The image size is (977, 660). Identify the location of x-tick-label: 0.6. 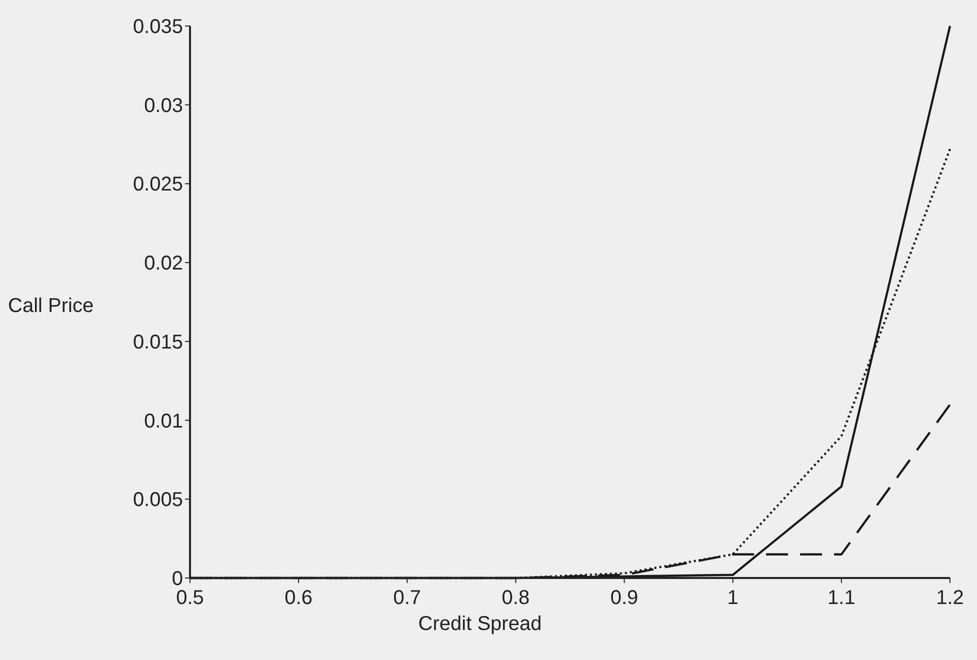
(298, 598).